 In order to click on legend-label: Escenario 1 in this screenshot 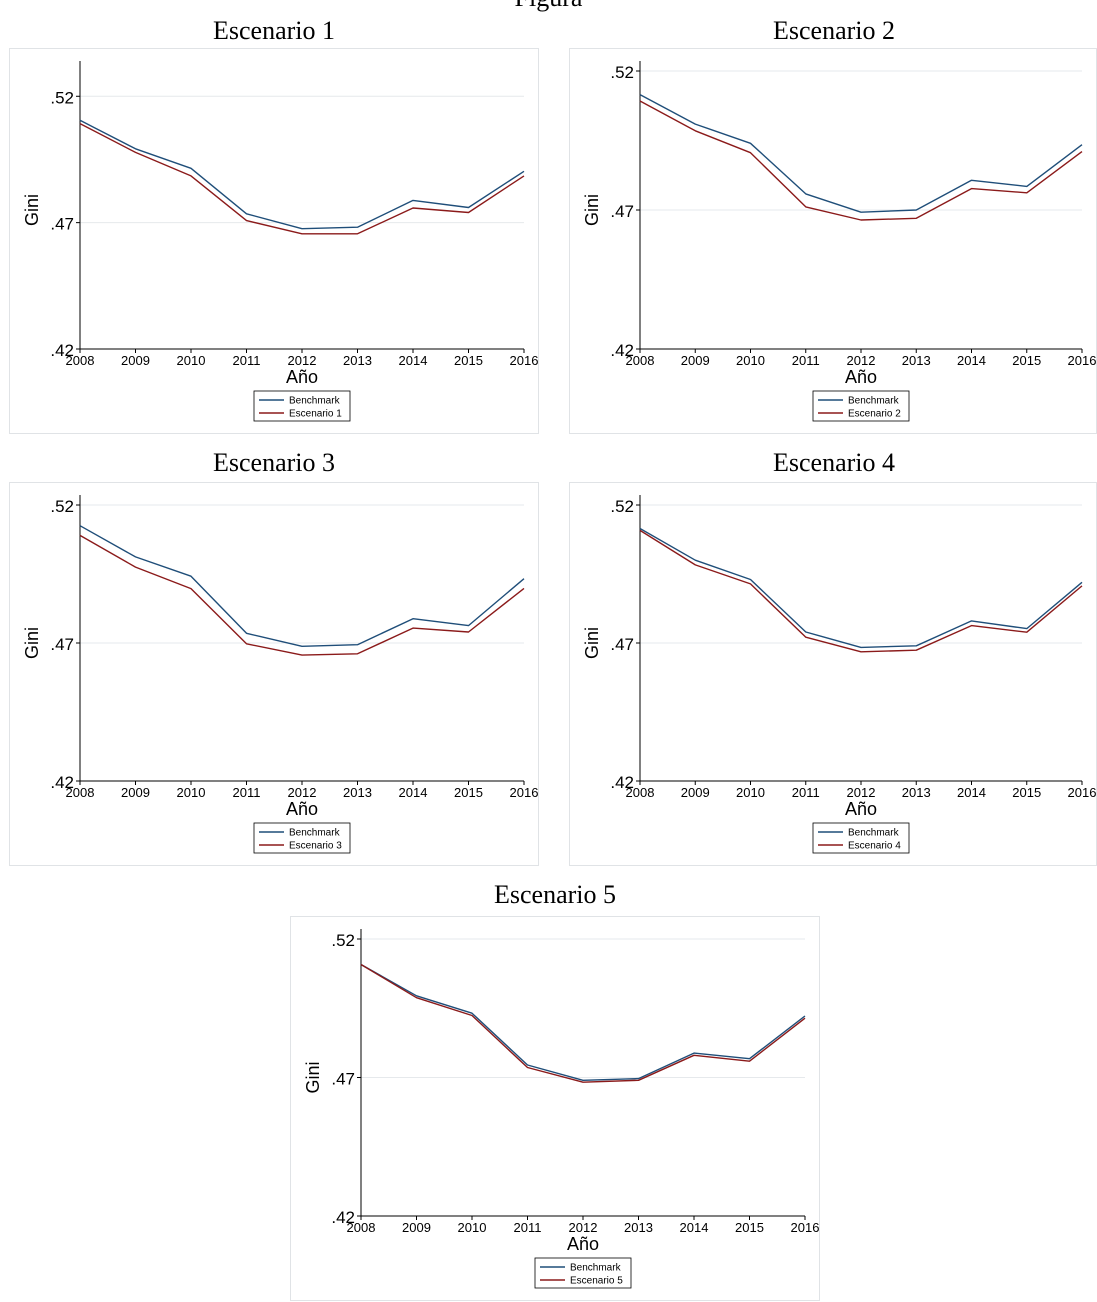, I will do `click(315, 414)`.